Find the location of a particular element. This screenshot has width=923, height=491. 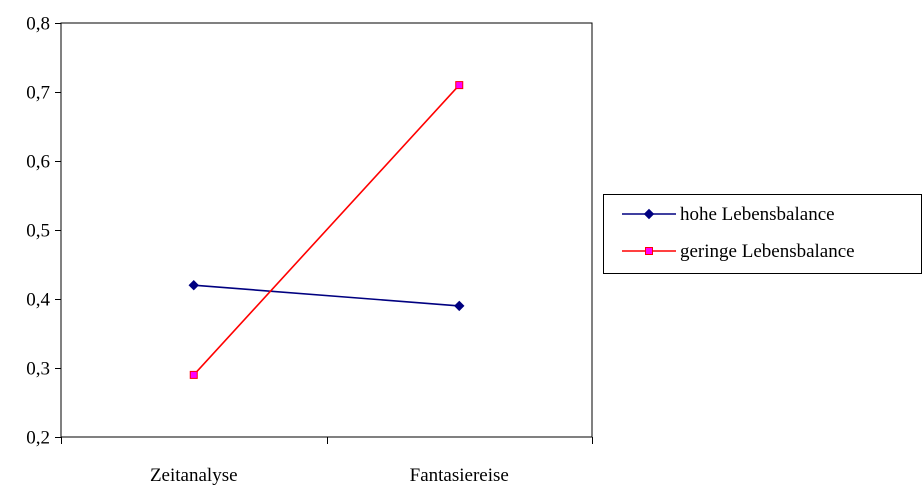

legend: hohe Lebensbalance geringe Lebensbalance is located at coordinates (762, 234).